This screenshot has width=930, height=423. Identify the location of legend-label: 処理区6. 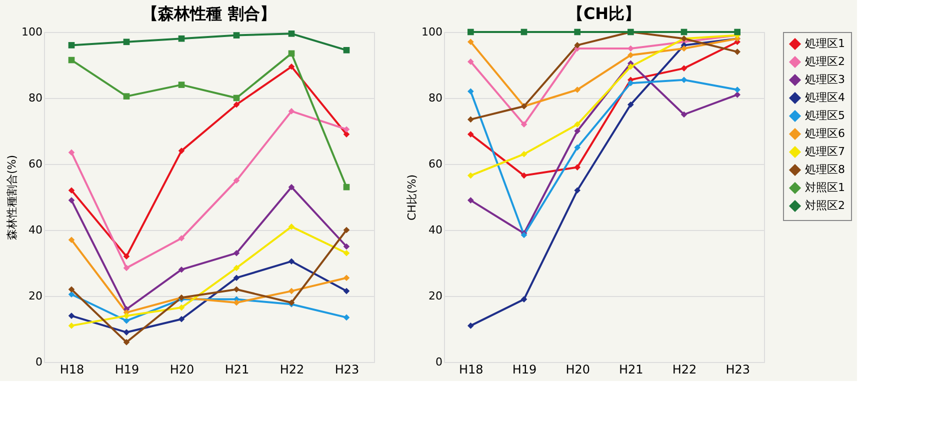
(825, 133).